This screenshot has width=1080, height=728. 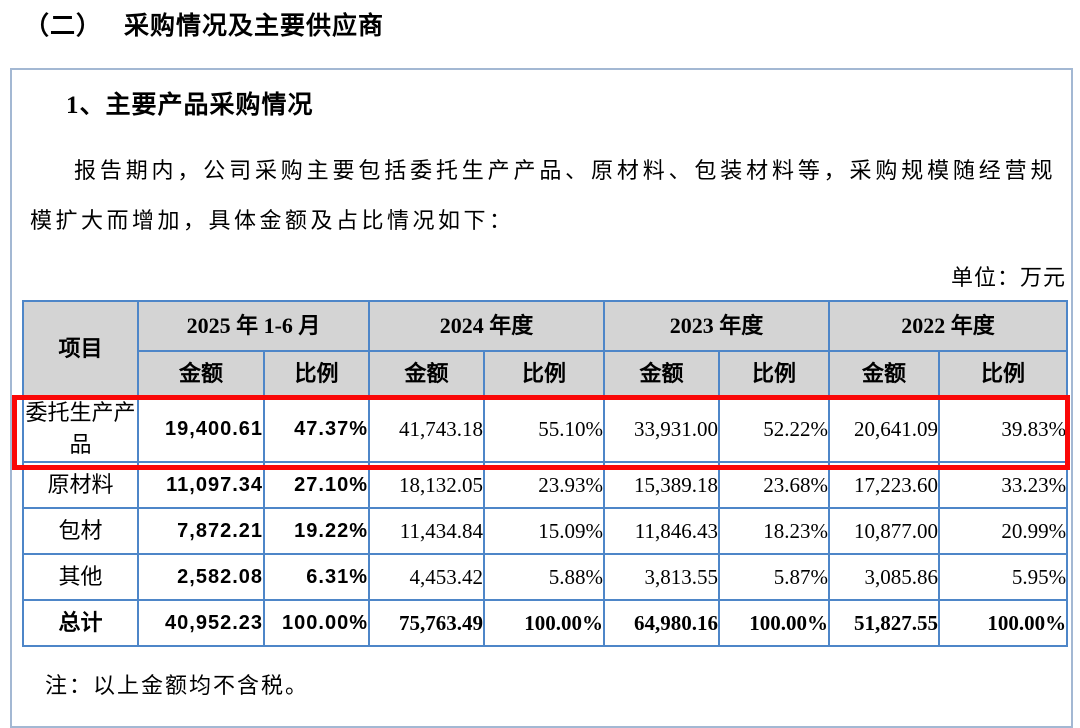 What do you see at coordinates (63, 26) in the screenshot?
I see `section-number: （二）` at bounding box center [63, 26].